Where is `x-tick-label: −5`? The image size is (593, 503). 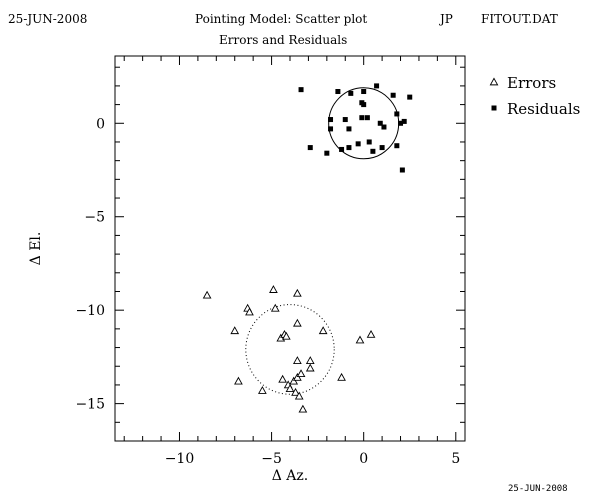
x-tick-label: −5 is located at coordinates (271, 459).